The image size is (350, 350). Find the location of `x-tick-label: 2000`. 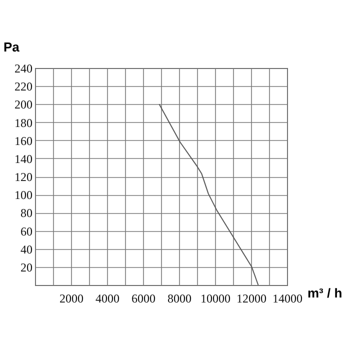

x-tick-label: 2000 is located at coordinates (72, 299).